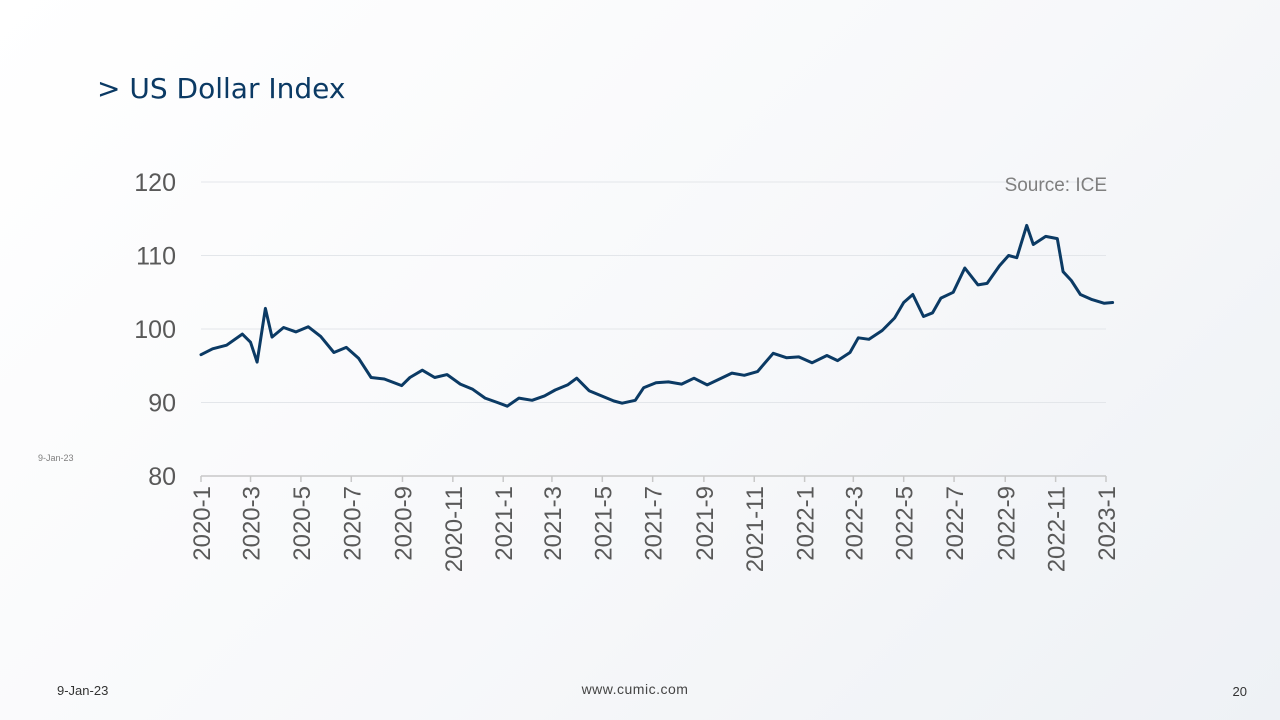  I want to click on source-label: Source: ICE, so click(1056, 185).